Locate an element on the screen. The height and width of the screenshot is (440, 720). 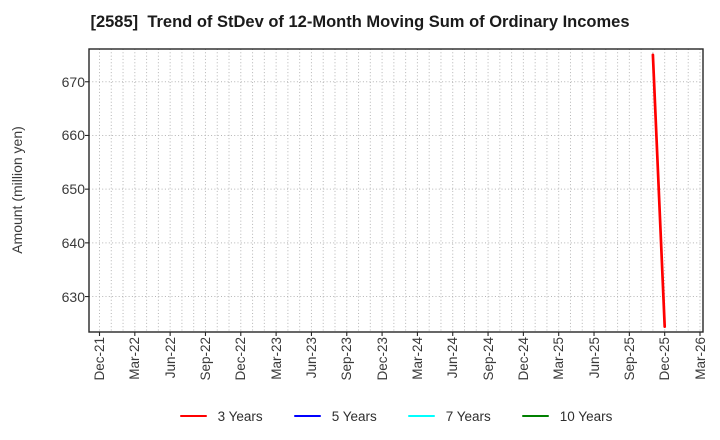
x-tick-label: Dec-22 is located at coordinates (241, 359).